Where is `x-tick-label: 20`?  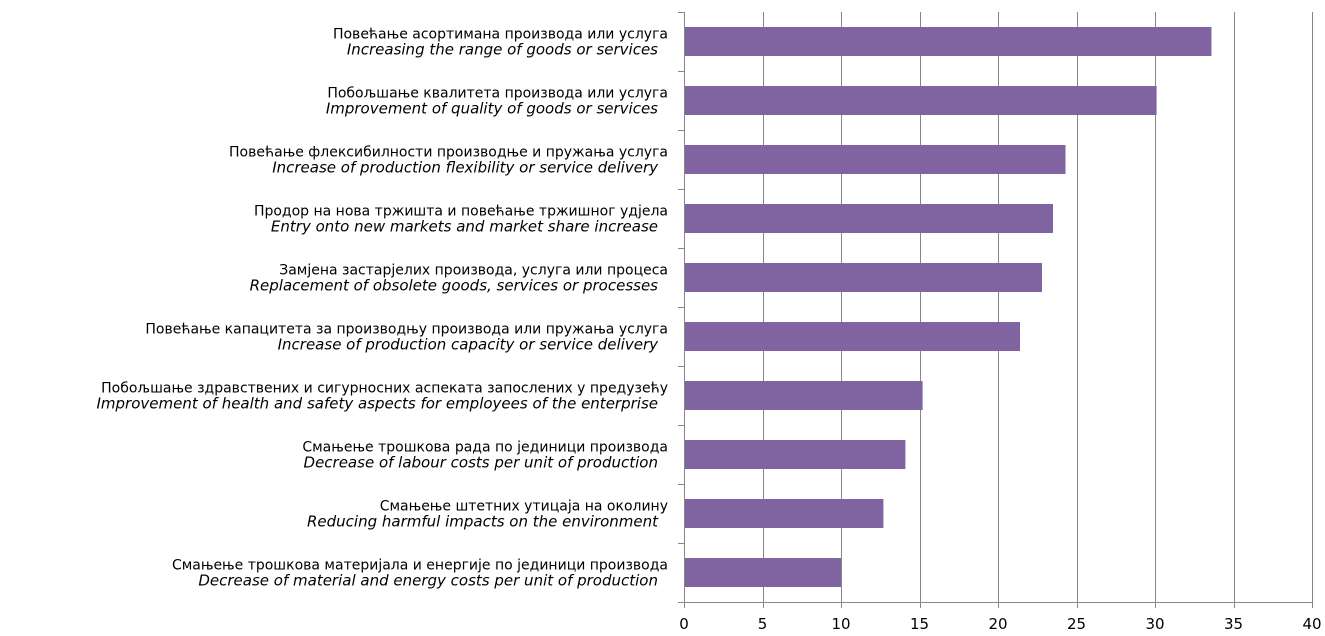 x-tick-label: 20 is located at coordinates (997, 624).